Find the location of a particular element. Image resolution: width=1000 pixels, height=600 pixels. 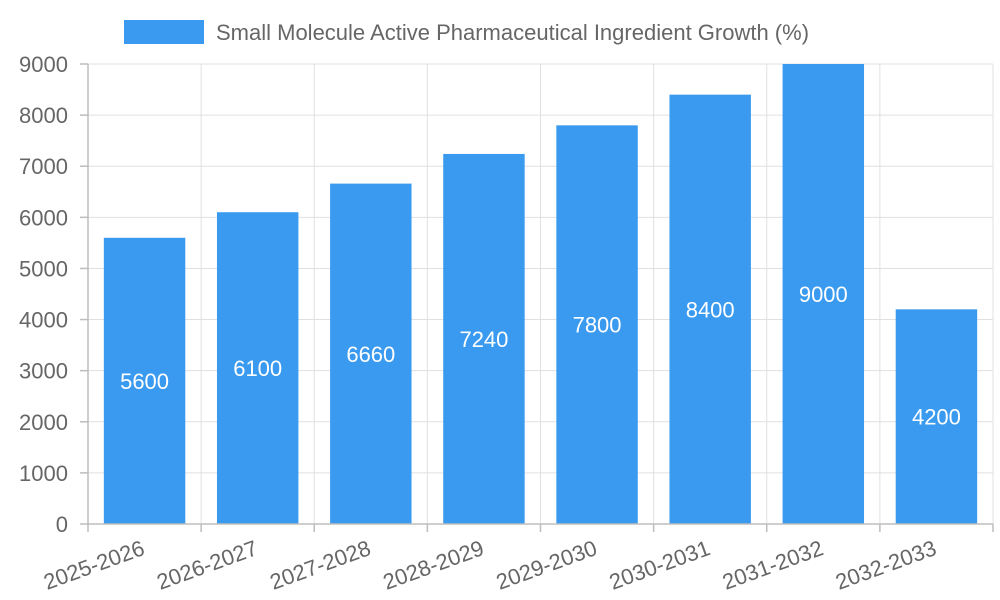

y-tick-label: 9000 is located at coordinates (43, 64).